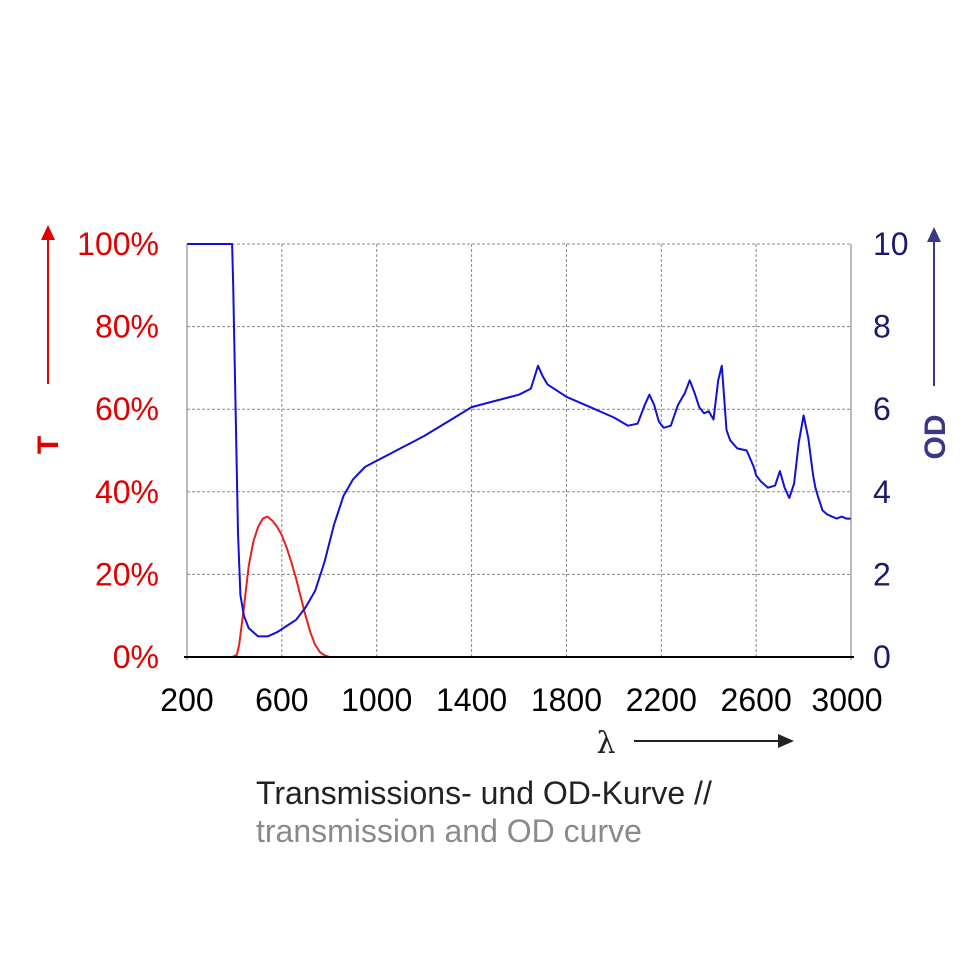  Describe the element at coordinates (519, 586) in the screenshot. I see `series-line-t` at that location.